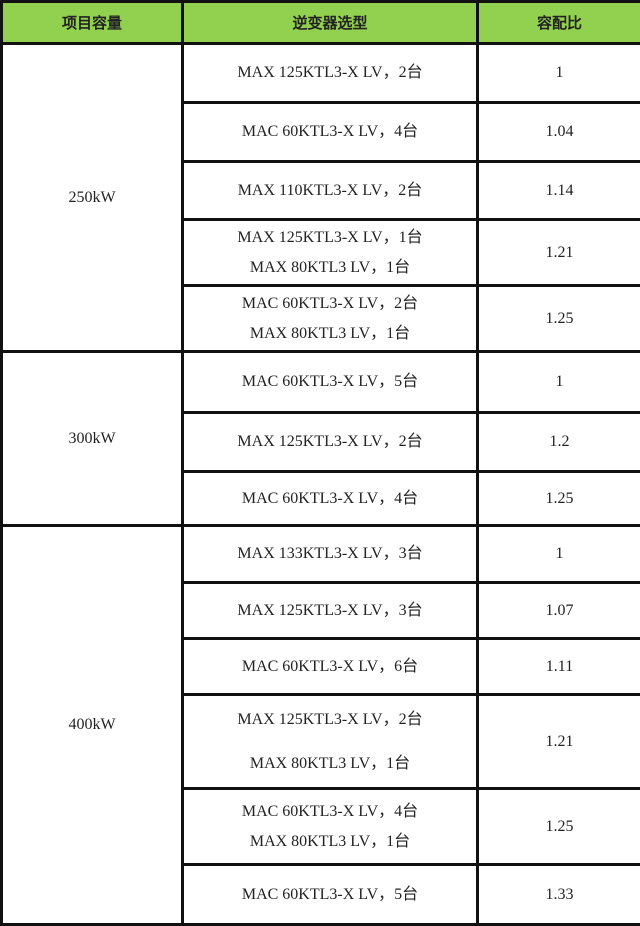 The height and width of the screenshot is (926, 640). Describe the element at coordinates (330, 826) in the screenshot. I see `inverter-model-cell: MAC 60KTL3-X LV，4台 MAX 80KTL3 LV，1台` at that location.